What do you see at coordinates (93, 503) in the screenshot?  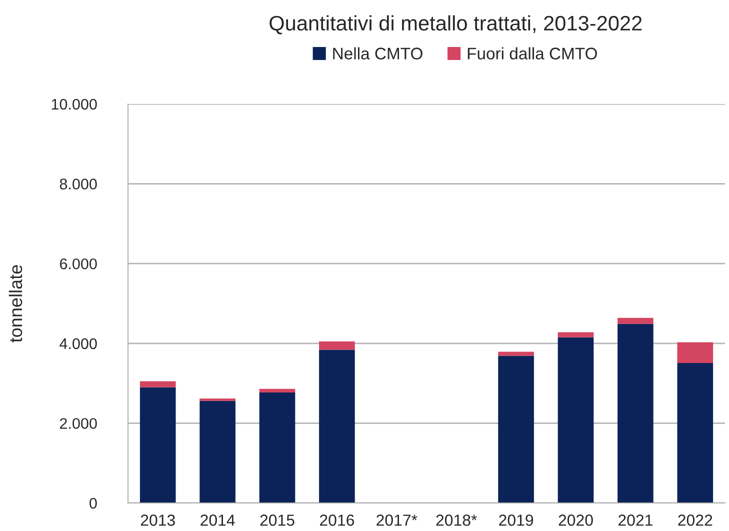 I see `y-tick-label: 0` at bounding box center [93, 503].